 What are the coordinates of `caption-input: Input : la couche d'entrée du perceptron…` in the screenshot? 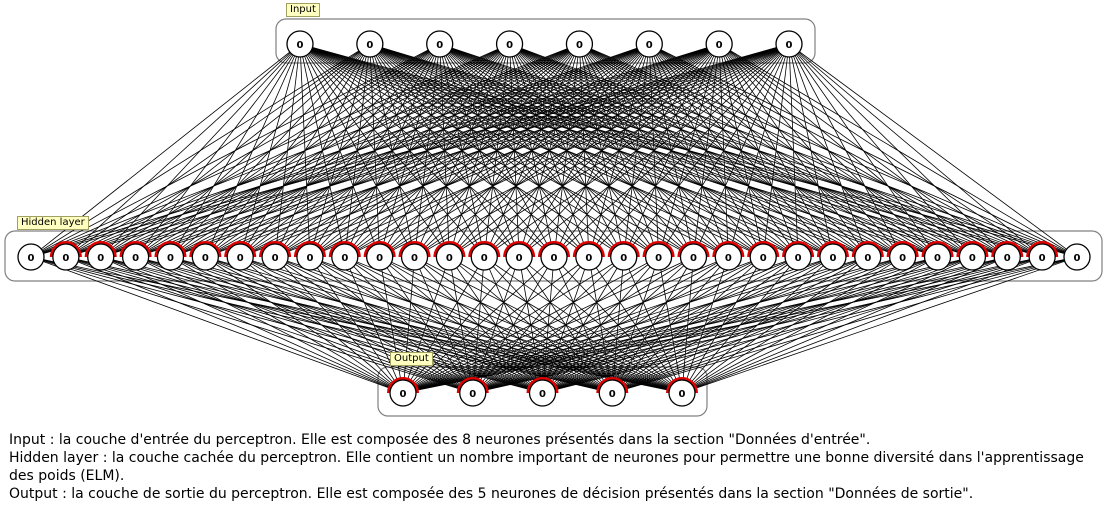 It's located at (440, 440).